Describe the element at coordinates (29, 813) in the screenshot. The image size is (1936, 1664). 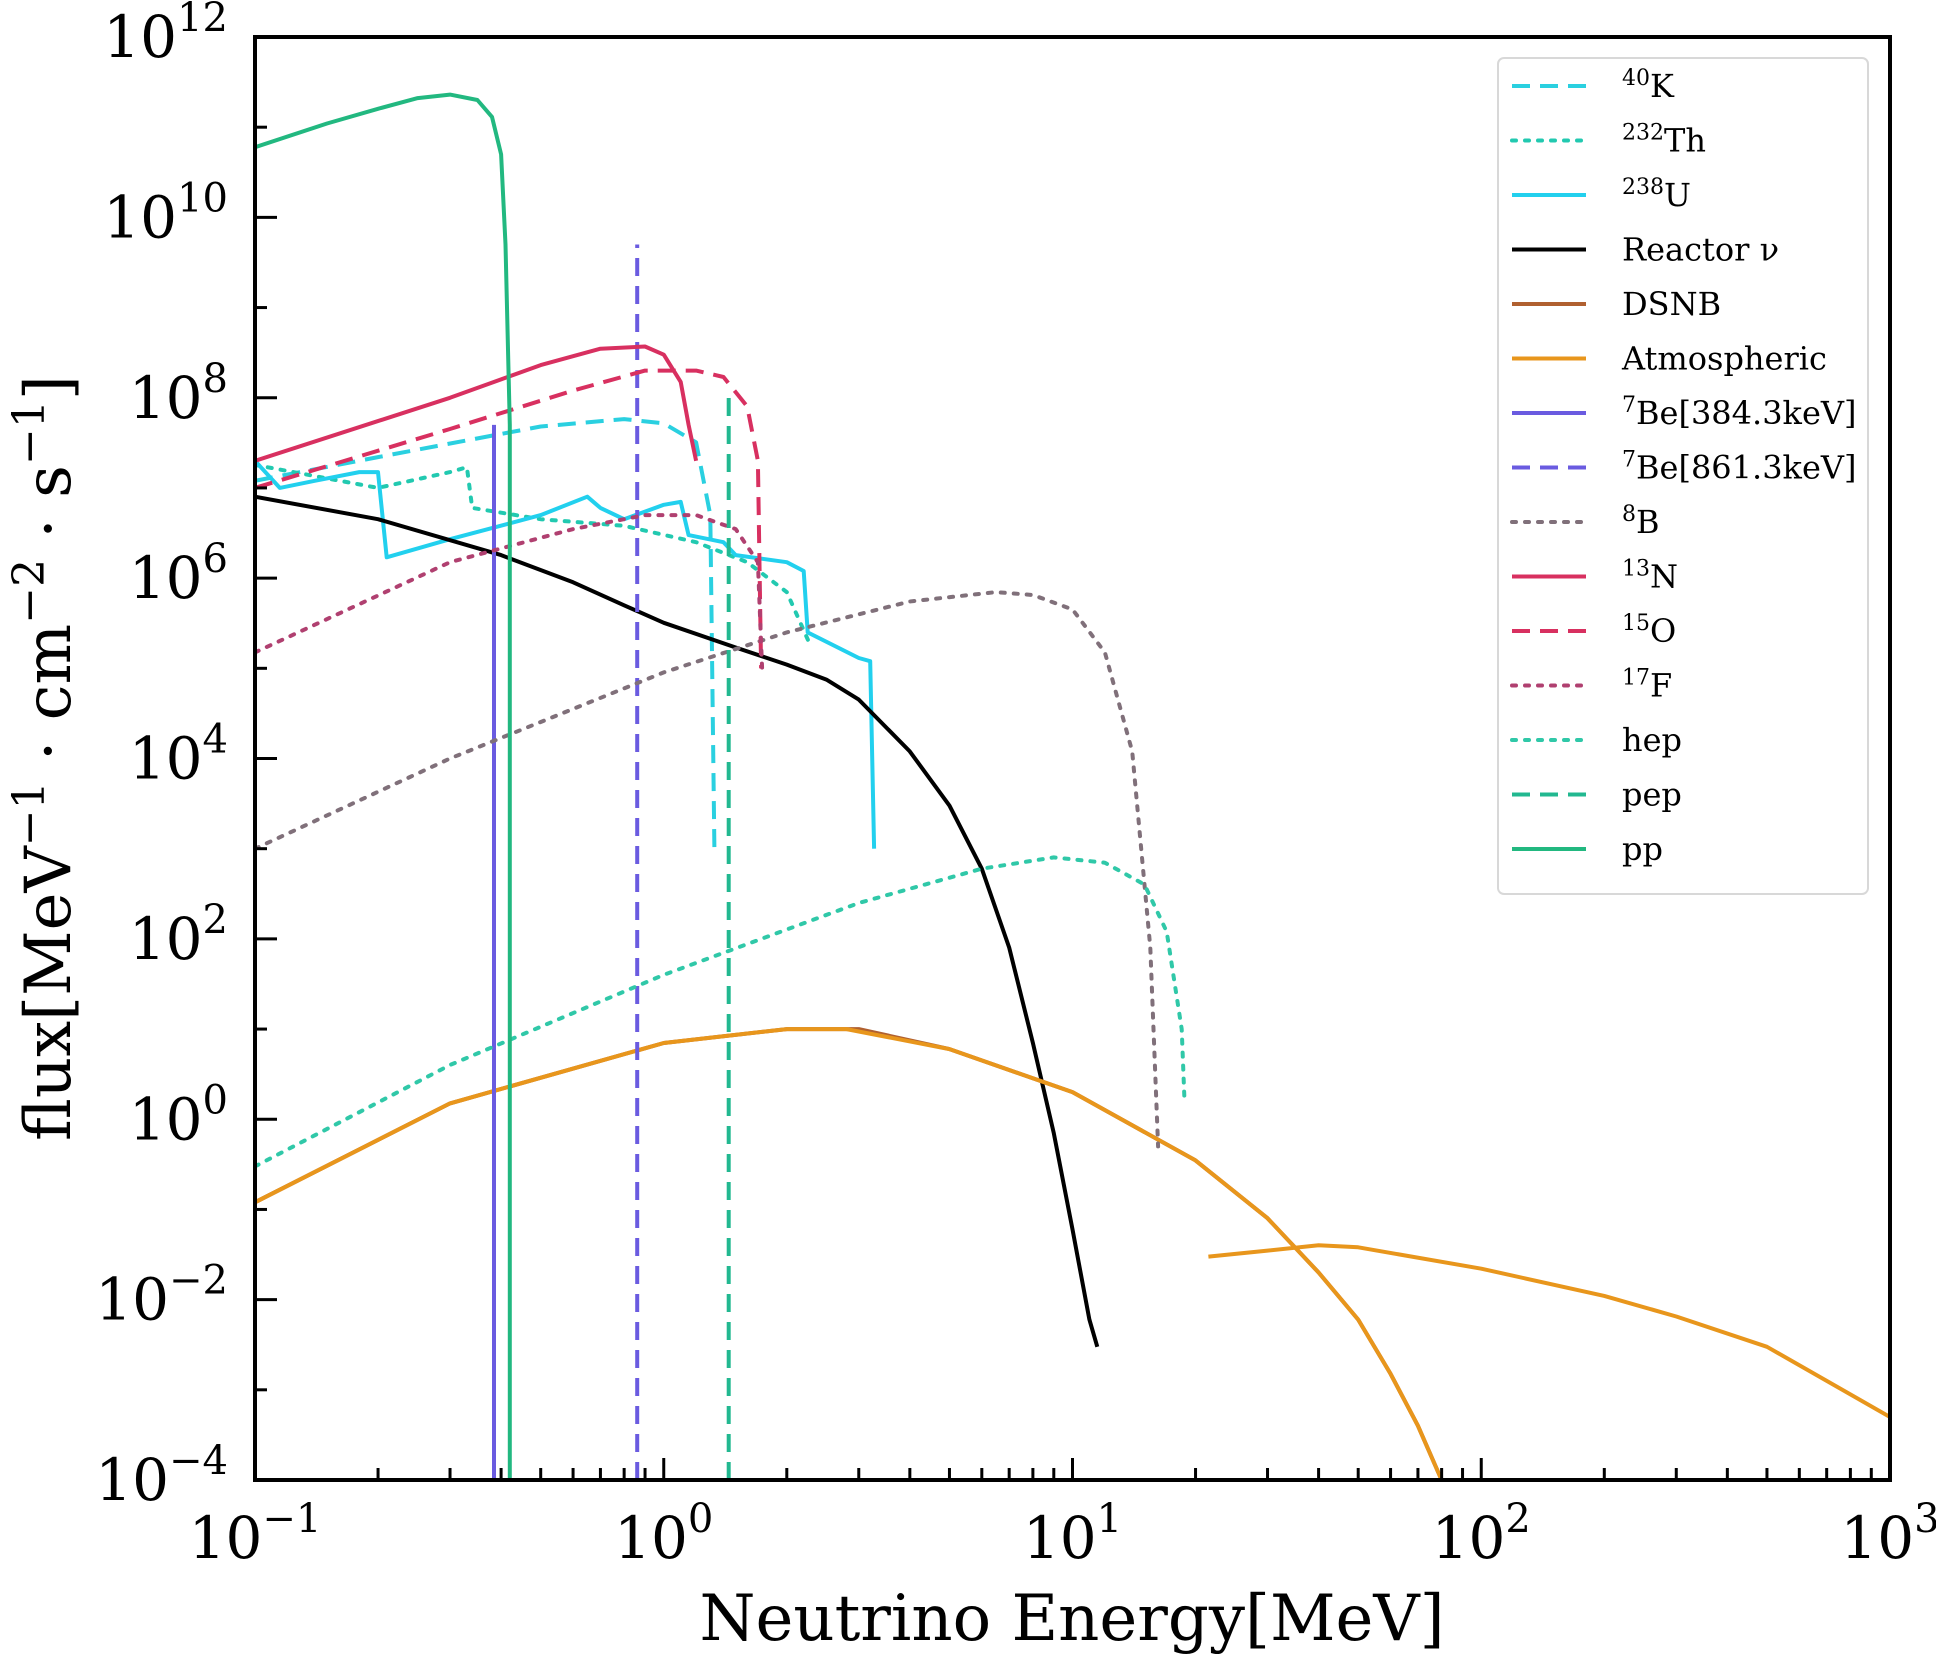
I see `y-axis-title-exp1: −1` at that location.